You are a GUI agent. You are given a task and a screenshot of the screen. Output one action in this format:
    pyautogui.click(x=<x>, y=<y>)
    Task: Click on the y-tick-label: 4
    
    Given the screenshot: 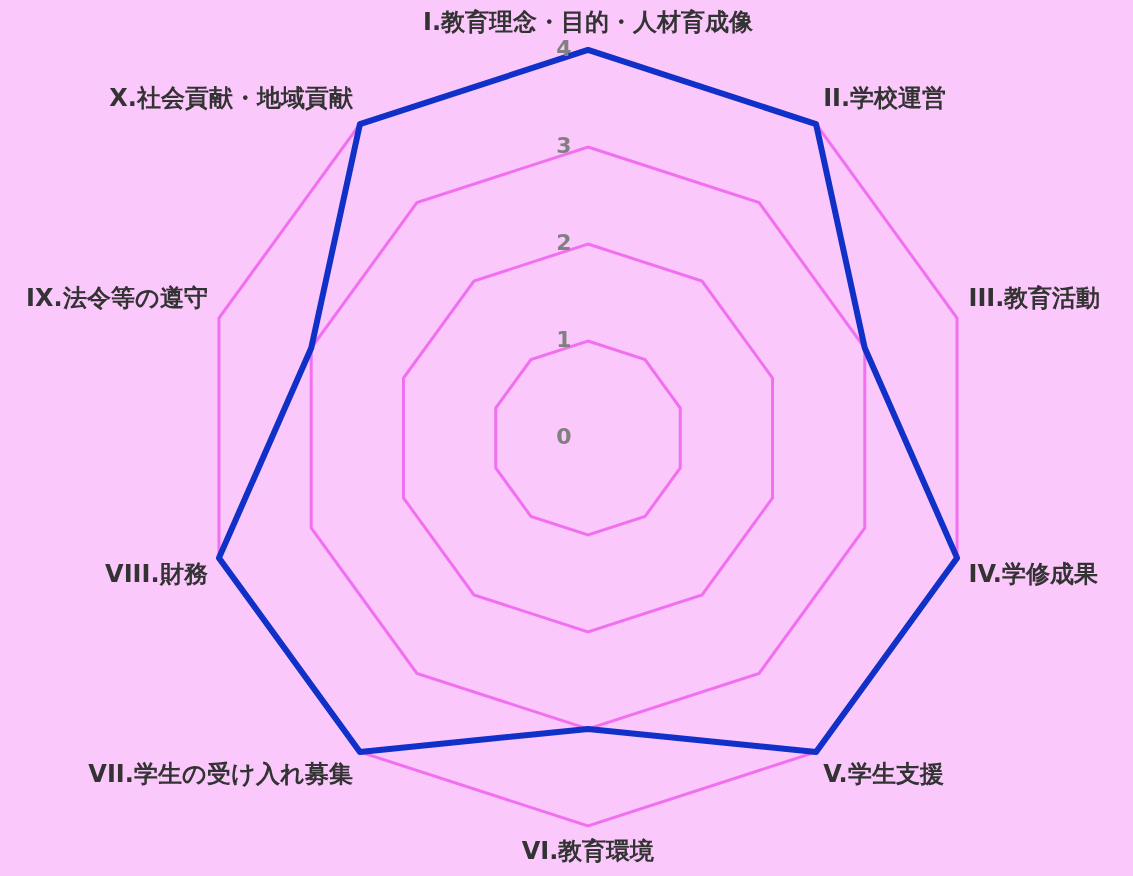 What is the action you would take?
    pyautogui.click(x=564, y=48)
    